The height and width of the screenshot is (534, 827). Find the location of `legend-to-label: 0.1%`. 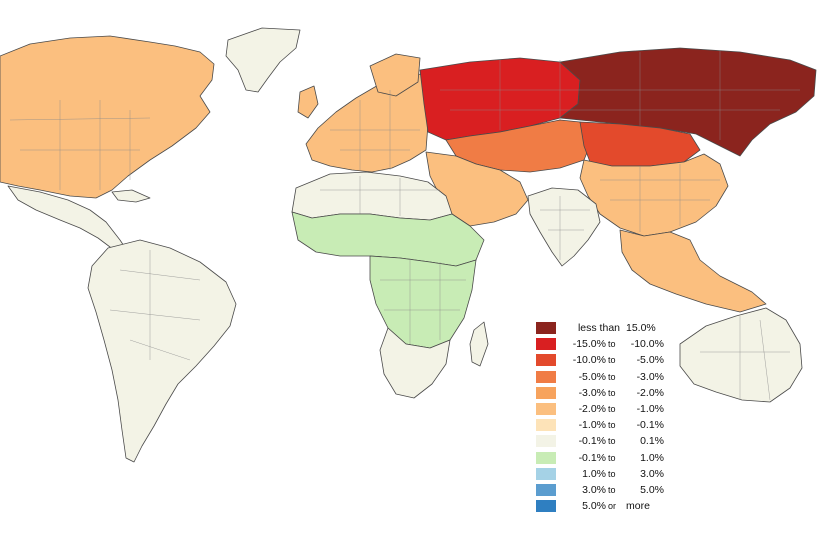

legend-to-label: 0.1% is located at coordinates (652, 441).